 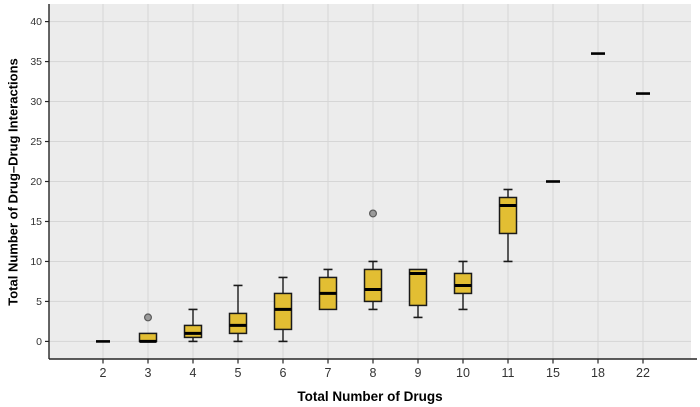 I want to click on y-tick-label: 15, so click(x=36, y=222).